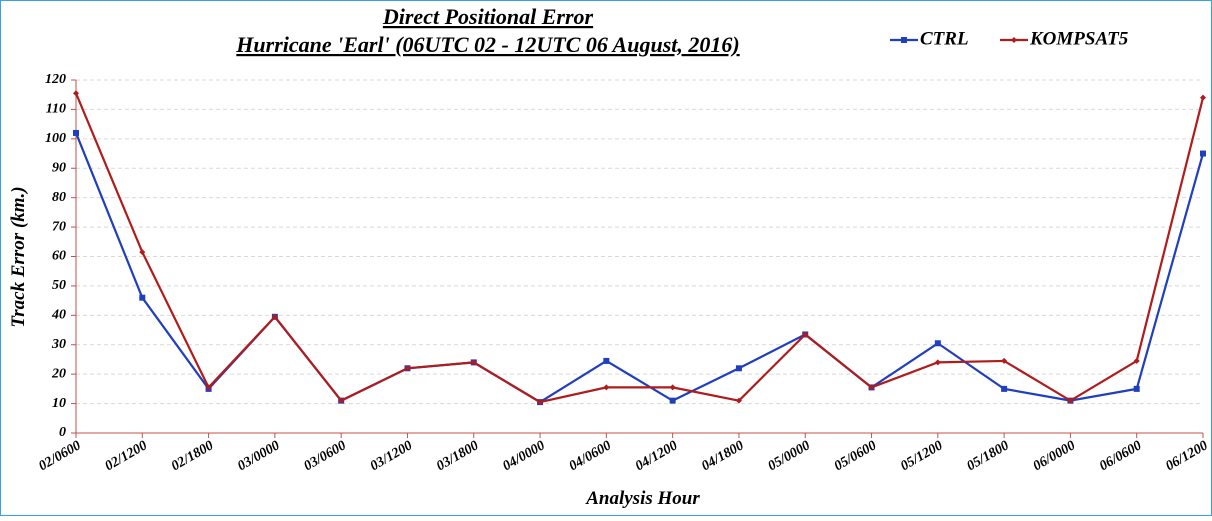 The height and width of the screenshot is (521, 1212). What do you see at coordinates (58, 315) in the screenshot?
I see `y-tick-label: 40` at bounding box center [58, 315].